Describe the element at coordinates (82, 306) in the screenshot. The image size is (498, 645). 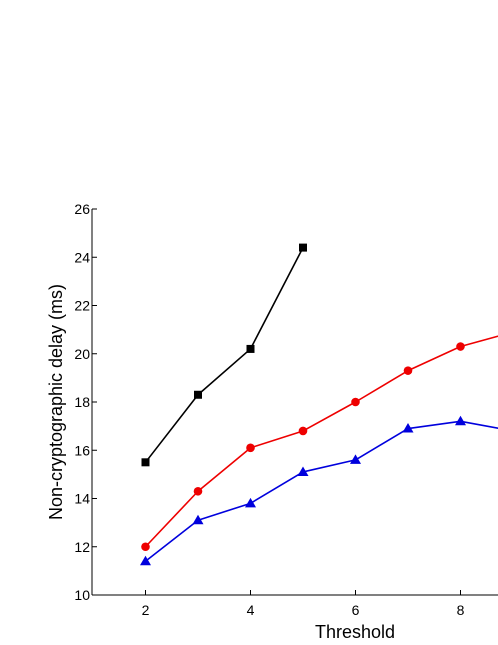
I see `y-tick-label: 22` at that location.